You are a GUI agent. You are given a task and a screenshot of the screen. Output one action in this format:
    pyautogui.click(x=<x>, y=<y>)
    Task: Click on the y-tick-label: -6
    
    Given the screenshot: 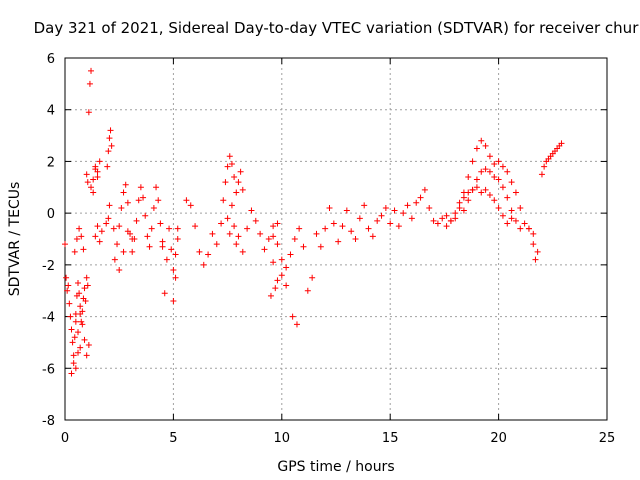 What is the action you would take?
    pyautogui.click(x=48, y=369)
    